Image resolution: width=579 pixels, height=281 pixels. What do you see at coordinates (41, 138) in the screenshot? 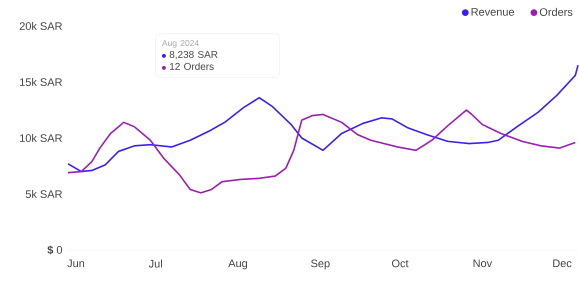
I see `y-tick-label: 10k SAR` at bounding box center [41, 138].